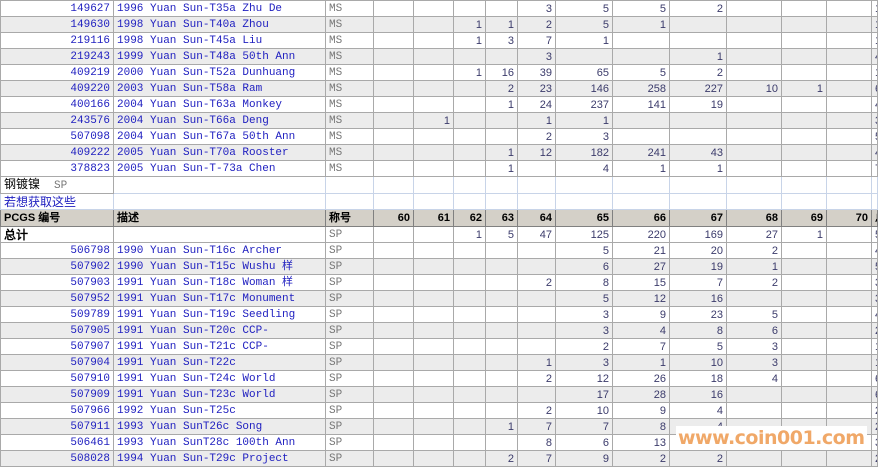 The height and width of the screenshot is (467, 878). Describe the element at coordinates (57, 378) in the screenshot. I see `cell-pcgs-number: 507910` at that location.